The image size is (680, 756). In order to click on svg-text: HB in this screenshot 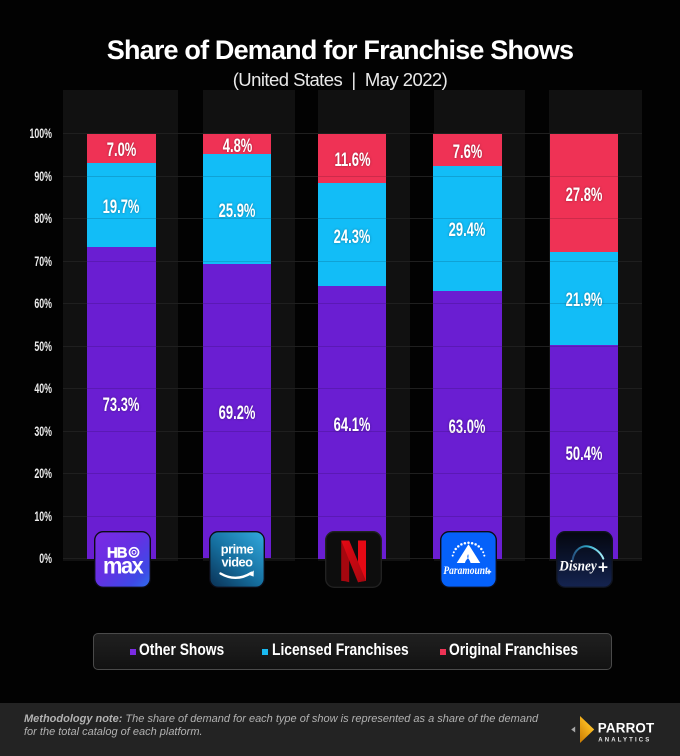, I will do `click(117, 553)`.